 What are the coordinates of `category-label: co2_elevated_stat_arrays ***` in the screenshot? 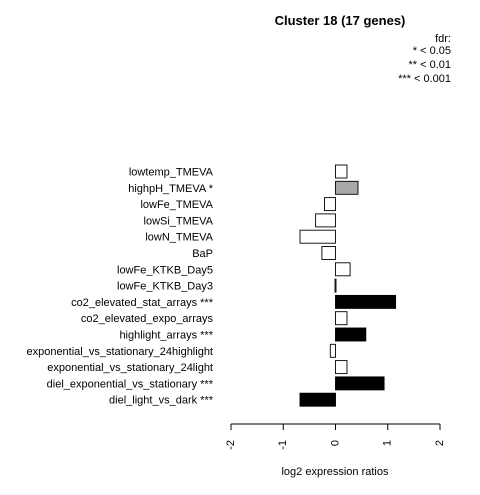 It's located at (142, 303).